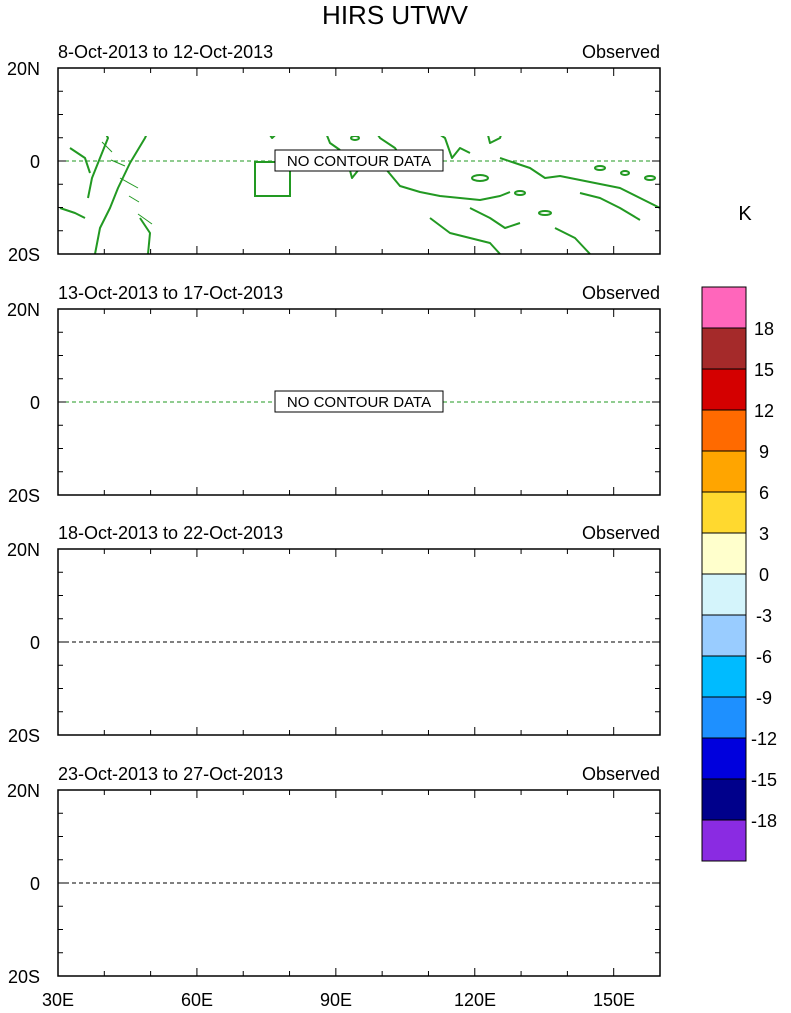 The image size is (791, 1013). Describe the element at coordinates (764, 657) in the screenshot. I see `colorbar-level-label: -6` at that location.